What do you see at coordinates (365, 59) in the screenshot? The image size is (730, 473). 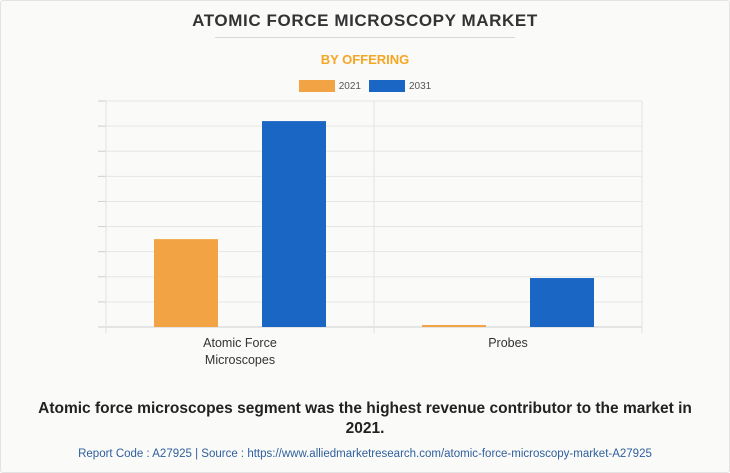 I see `chart-subtitle: BY OFFERING` at bounding box center [365, 59].